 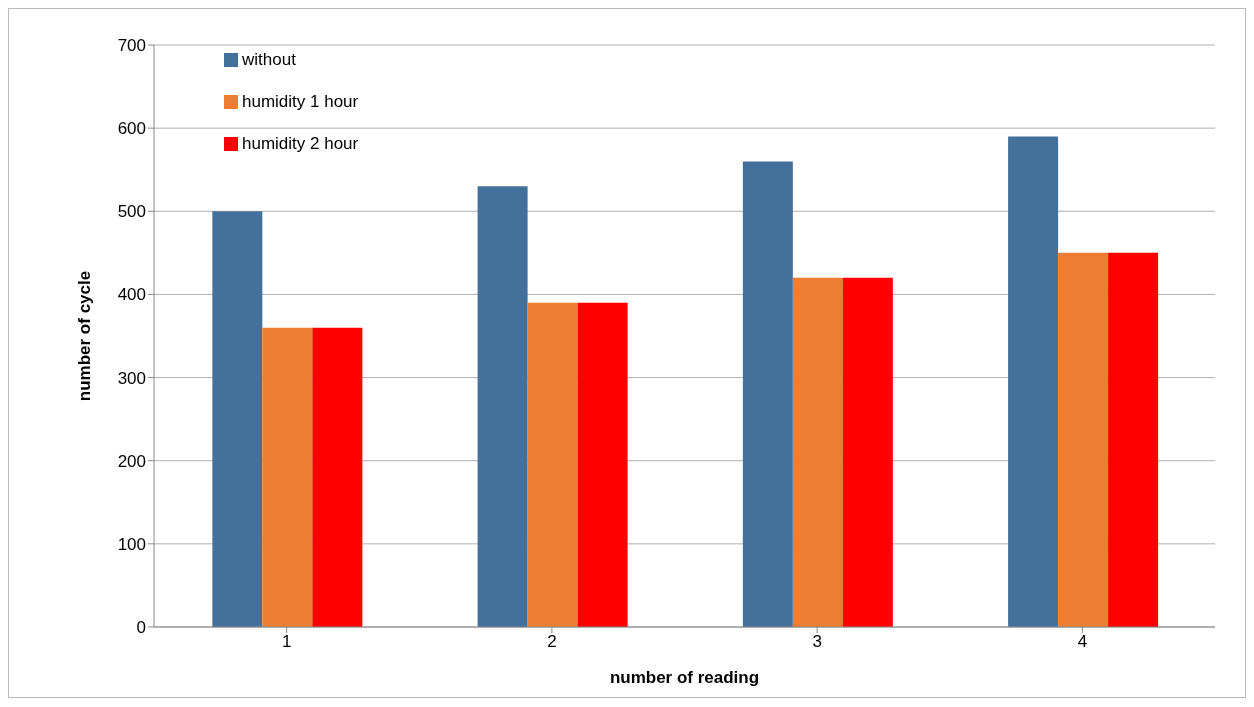 What do you see at coordinates (684, 677) in the screenshot?
I see `x-axis-title: number of reading` at bounding box center [684, 677].